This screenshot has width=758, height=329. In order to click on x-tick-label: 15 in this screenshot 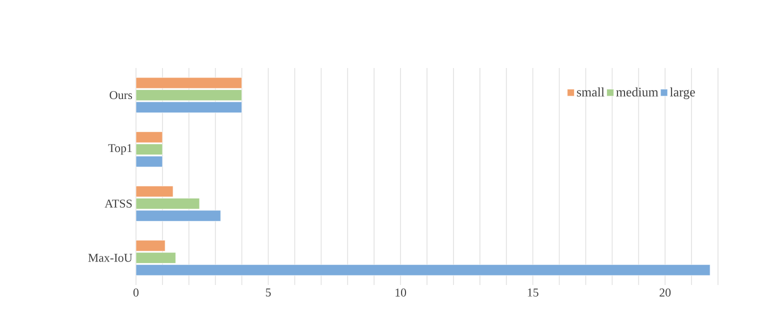, I will do `click(533, 292)`.